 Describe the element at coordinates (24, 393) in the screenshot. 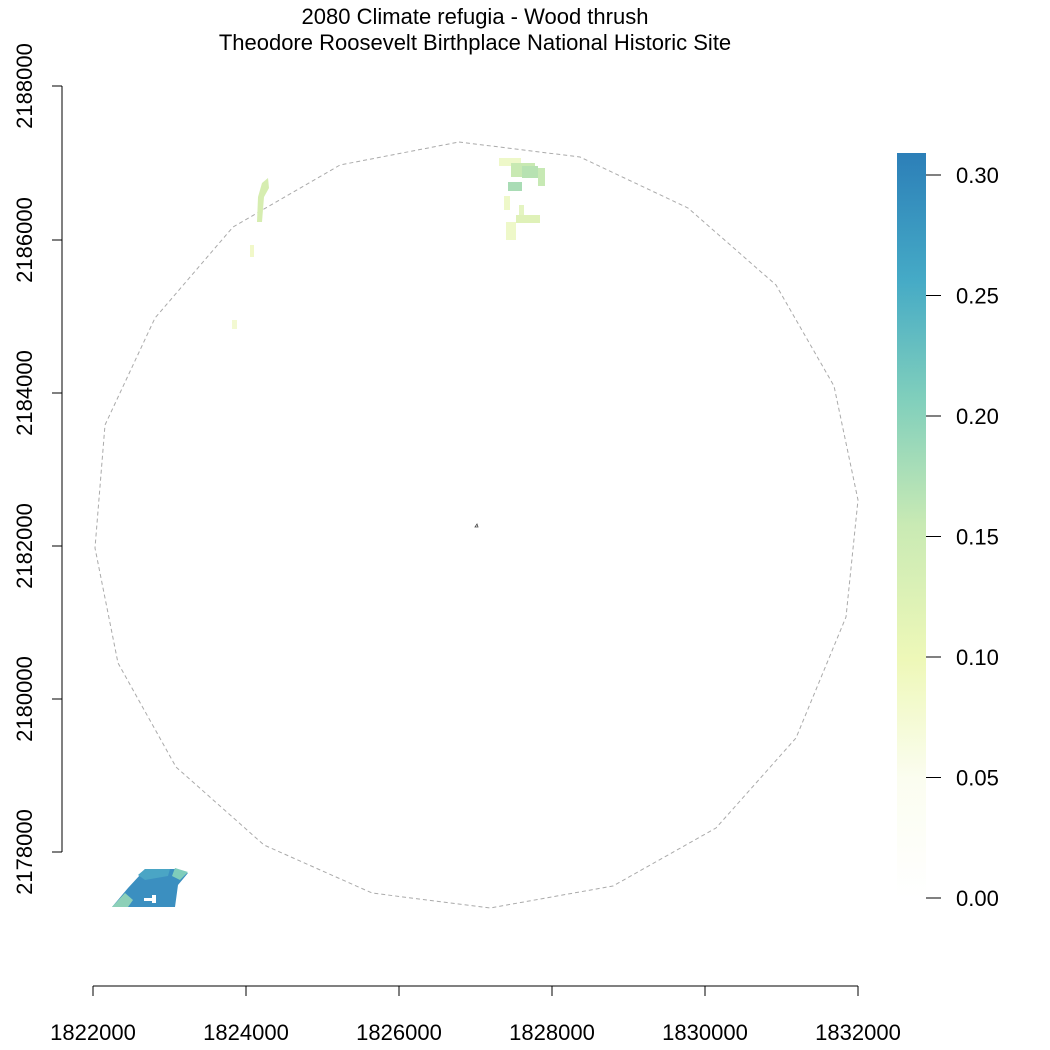

I see `y-tick-label: 2184000` at that location.